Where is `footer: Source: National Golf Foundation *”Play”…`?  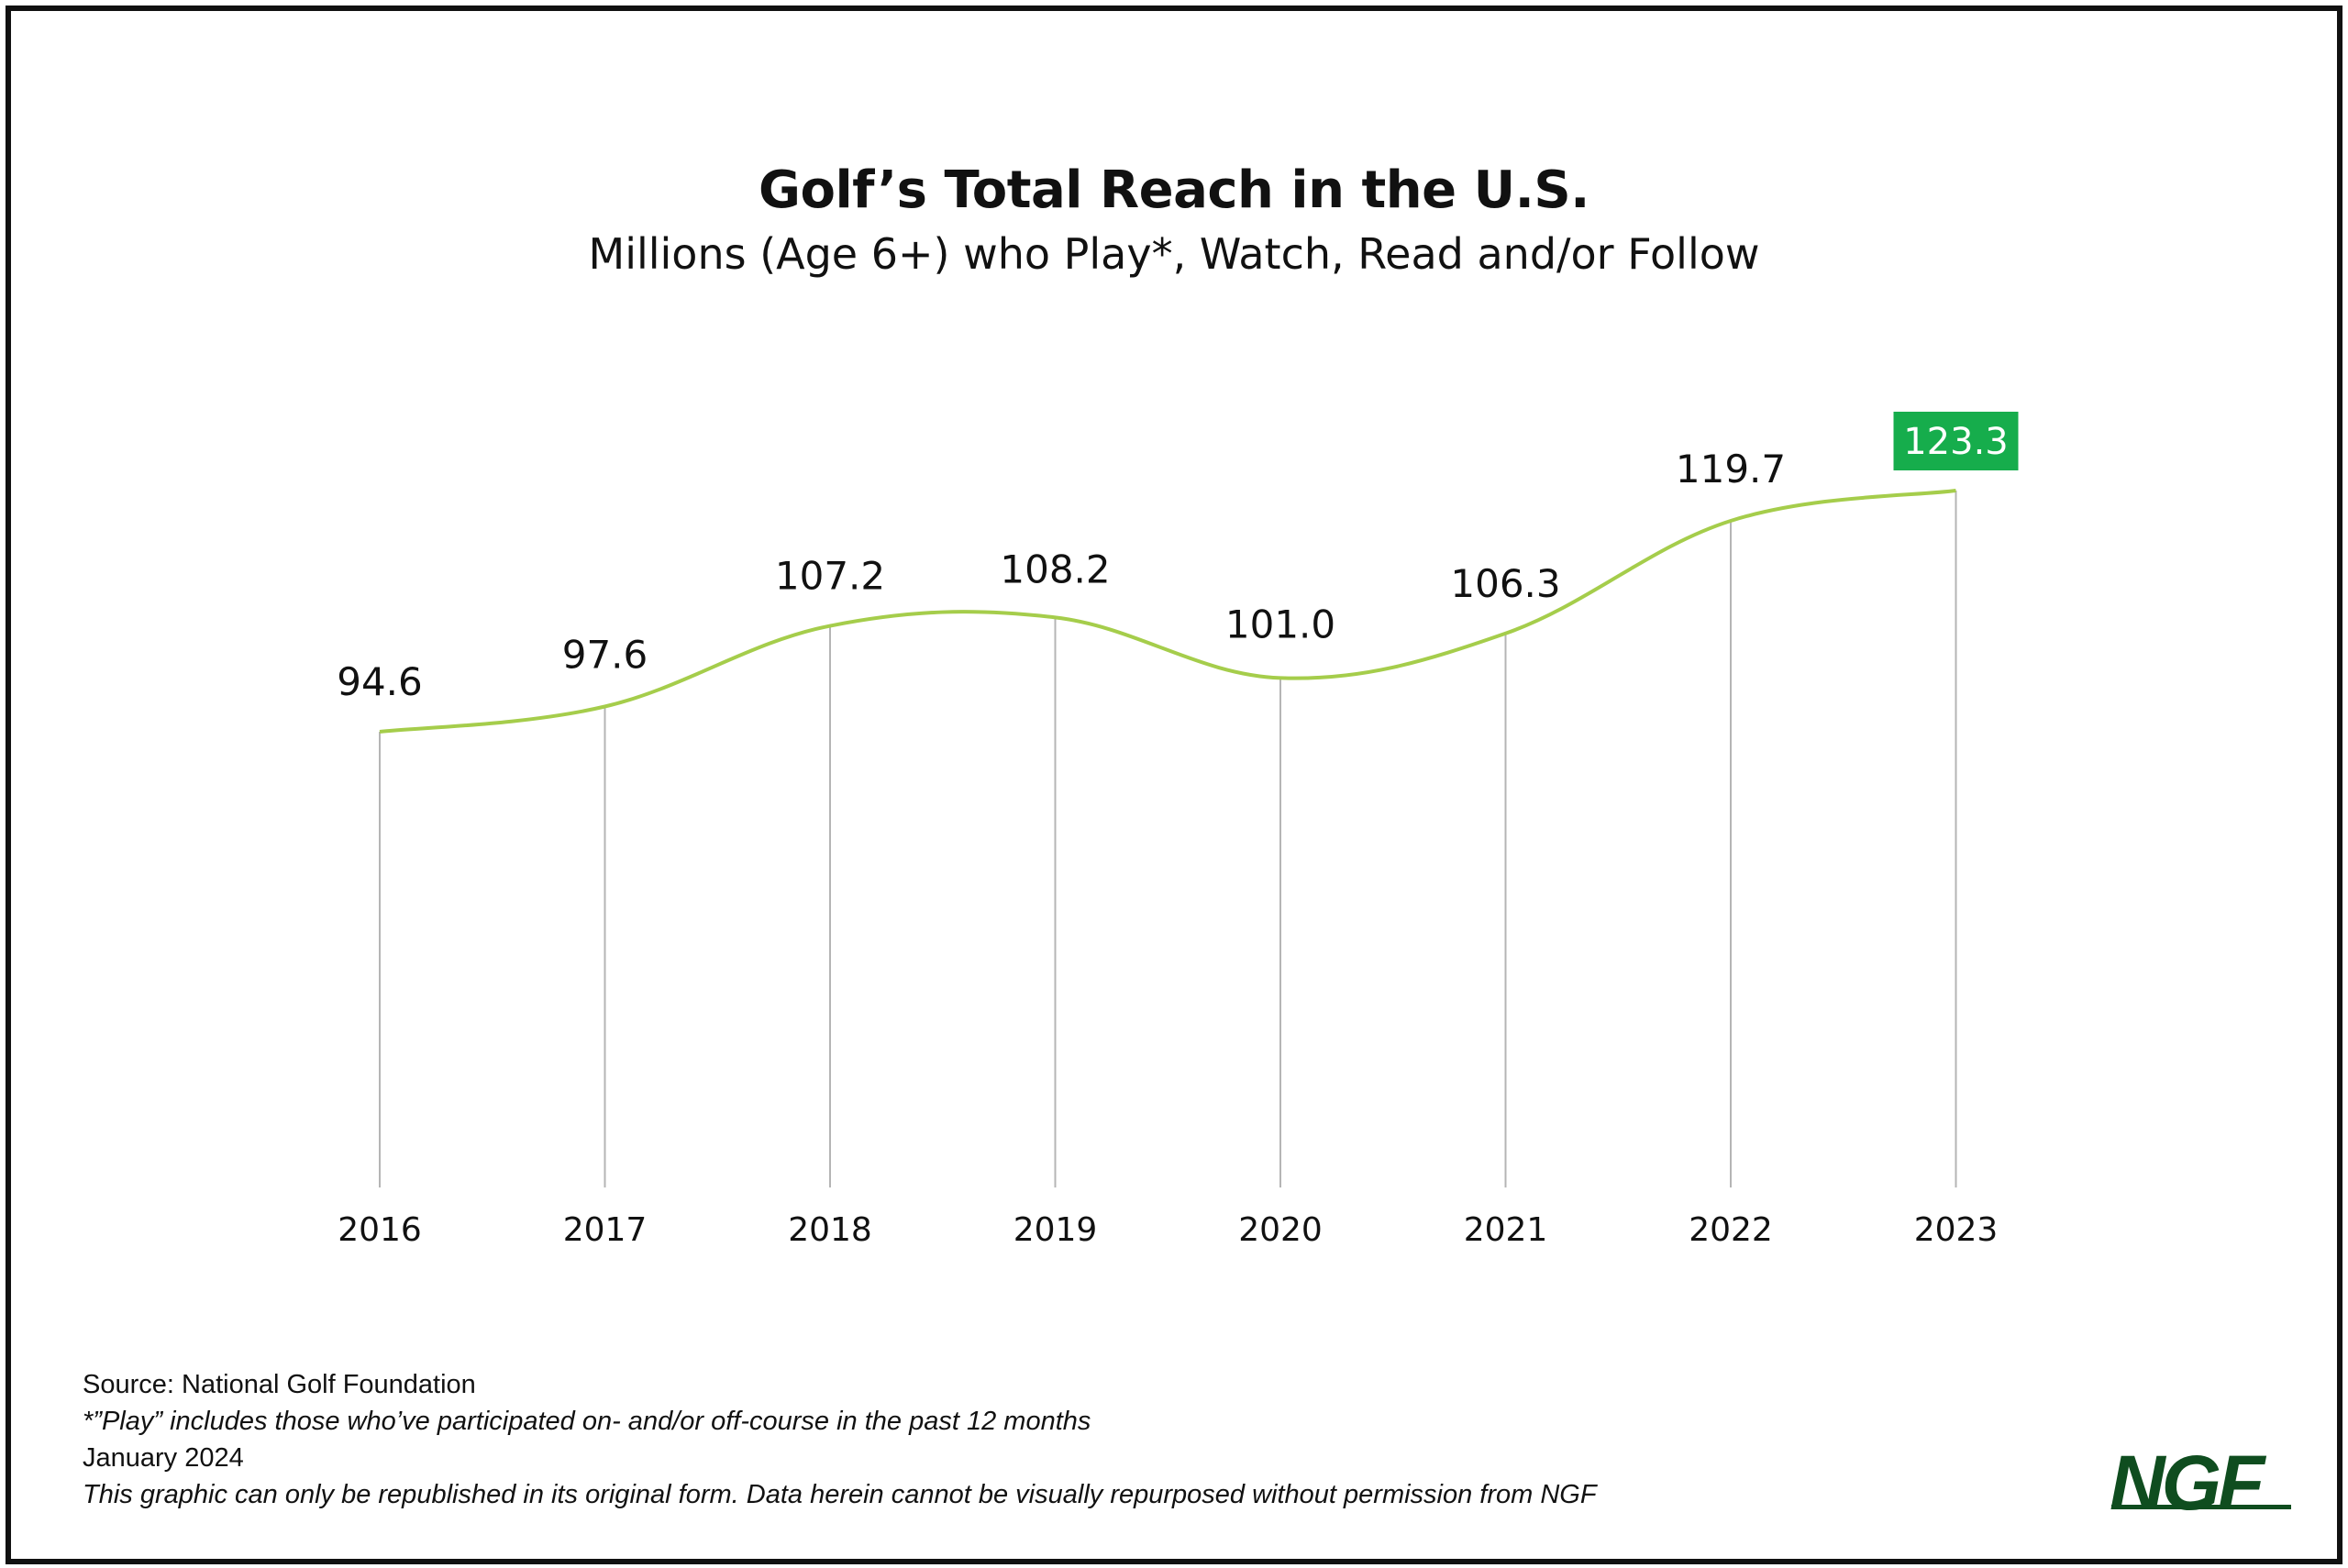 footer: Source: National Golf Foundation *”Play”… is located at coordinates (840, 1439).